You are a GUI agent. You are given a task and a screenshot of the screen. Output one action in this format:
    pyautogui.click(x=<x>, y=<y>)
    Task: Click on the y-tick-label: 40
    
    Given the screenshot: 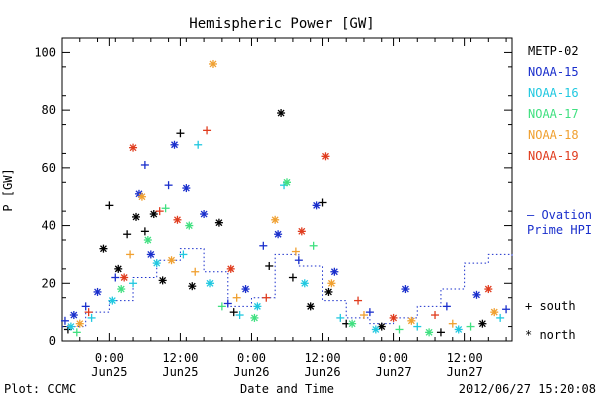 What is the action you would take?
    pyautogui.click(x=49, y=226)
    